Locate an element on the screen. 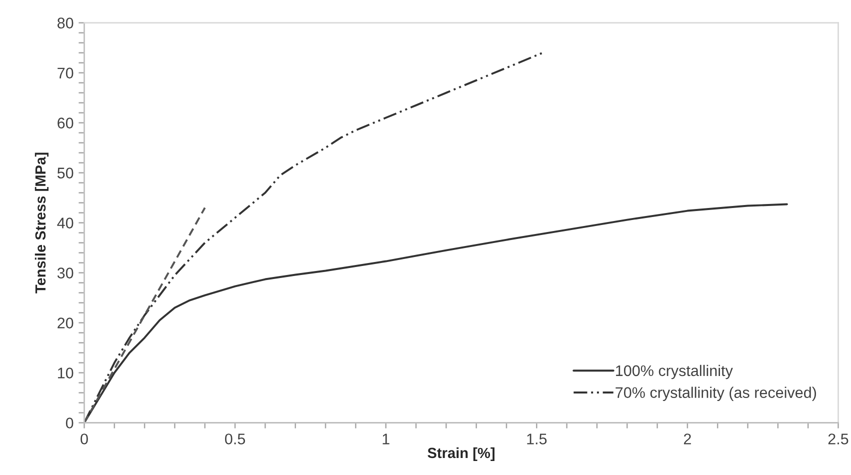 Image resolution: width=851 pixels, height=475 pixels. y-tick-label: 60 is located at coordinates (66, 123).